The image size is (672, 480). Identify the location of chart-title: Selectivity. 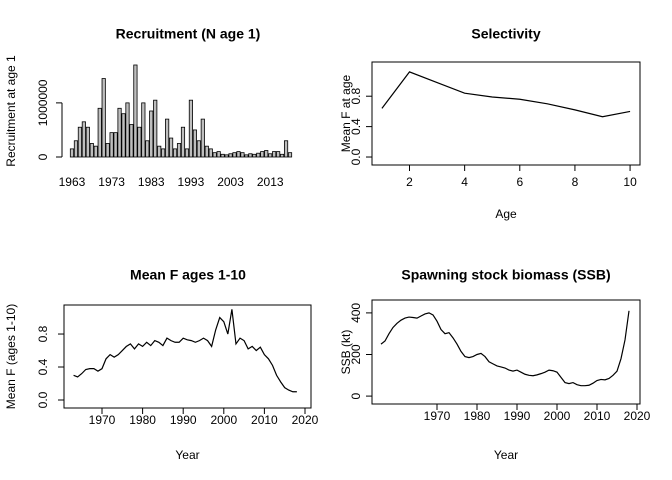
(505, 34).